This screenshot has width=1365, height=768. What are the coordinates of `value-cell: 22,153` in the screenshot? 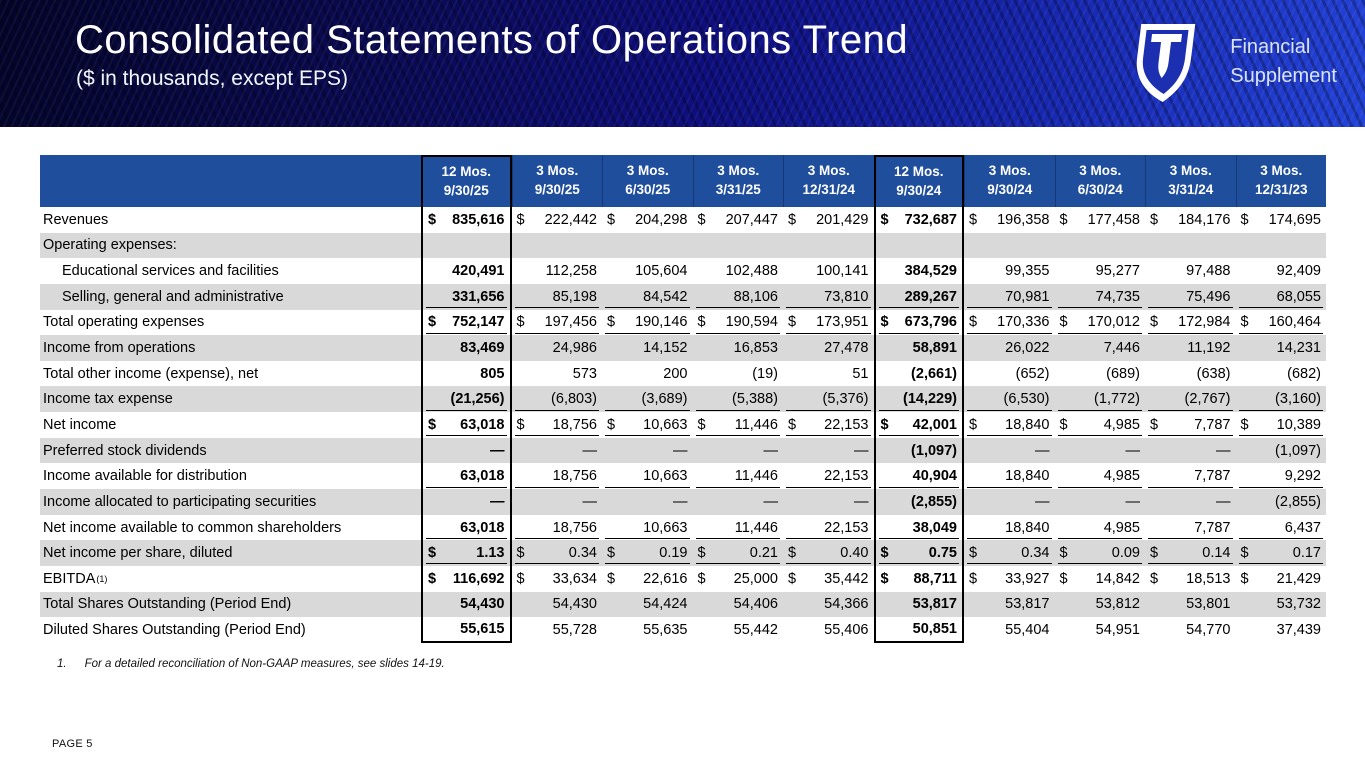 It's located at (828, 528).